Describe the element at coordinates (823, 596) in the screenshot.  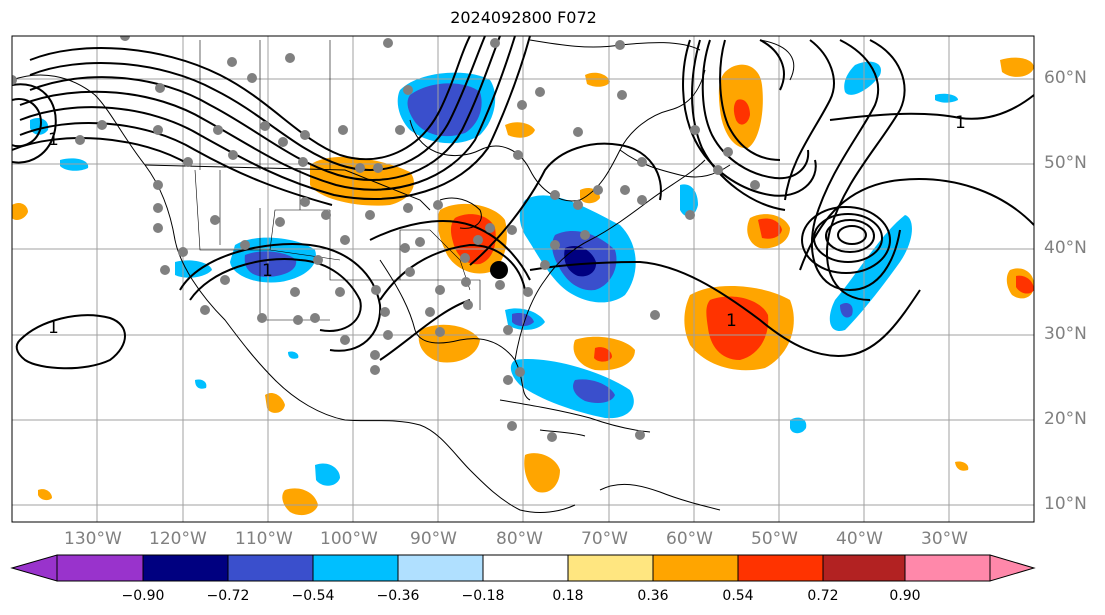
I see `colorbar-tick-label: 0.72` at that location.